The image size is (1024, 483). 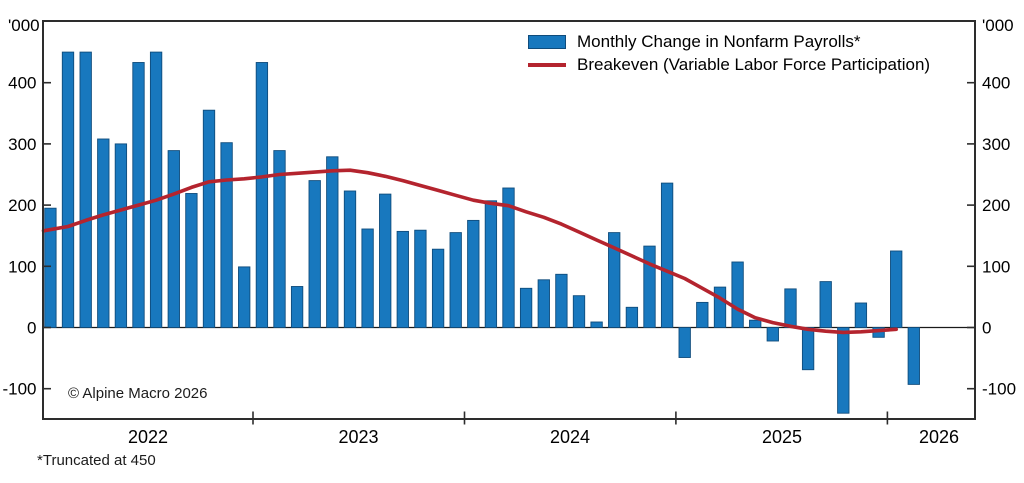 I want to click on y-tick-label-right-0: 0, so click(x=986, y=327).